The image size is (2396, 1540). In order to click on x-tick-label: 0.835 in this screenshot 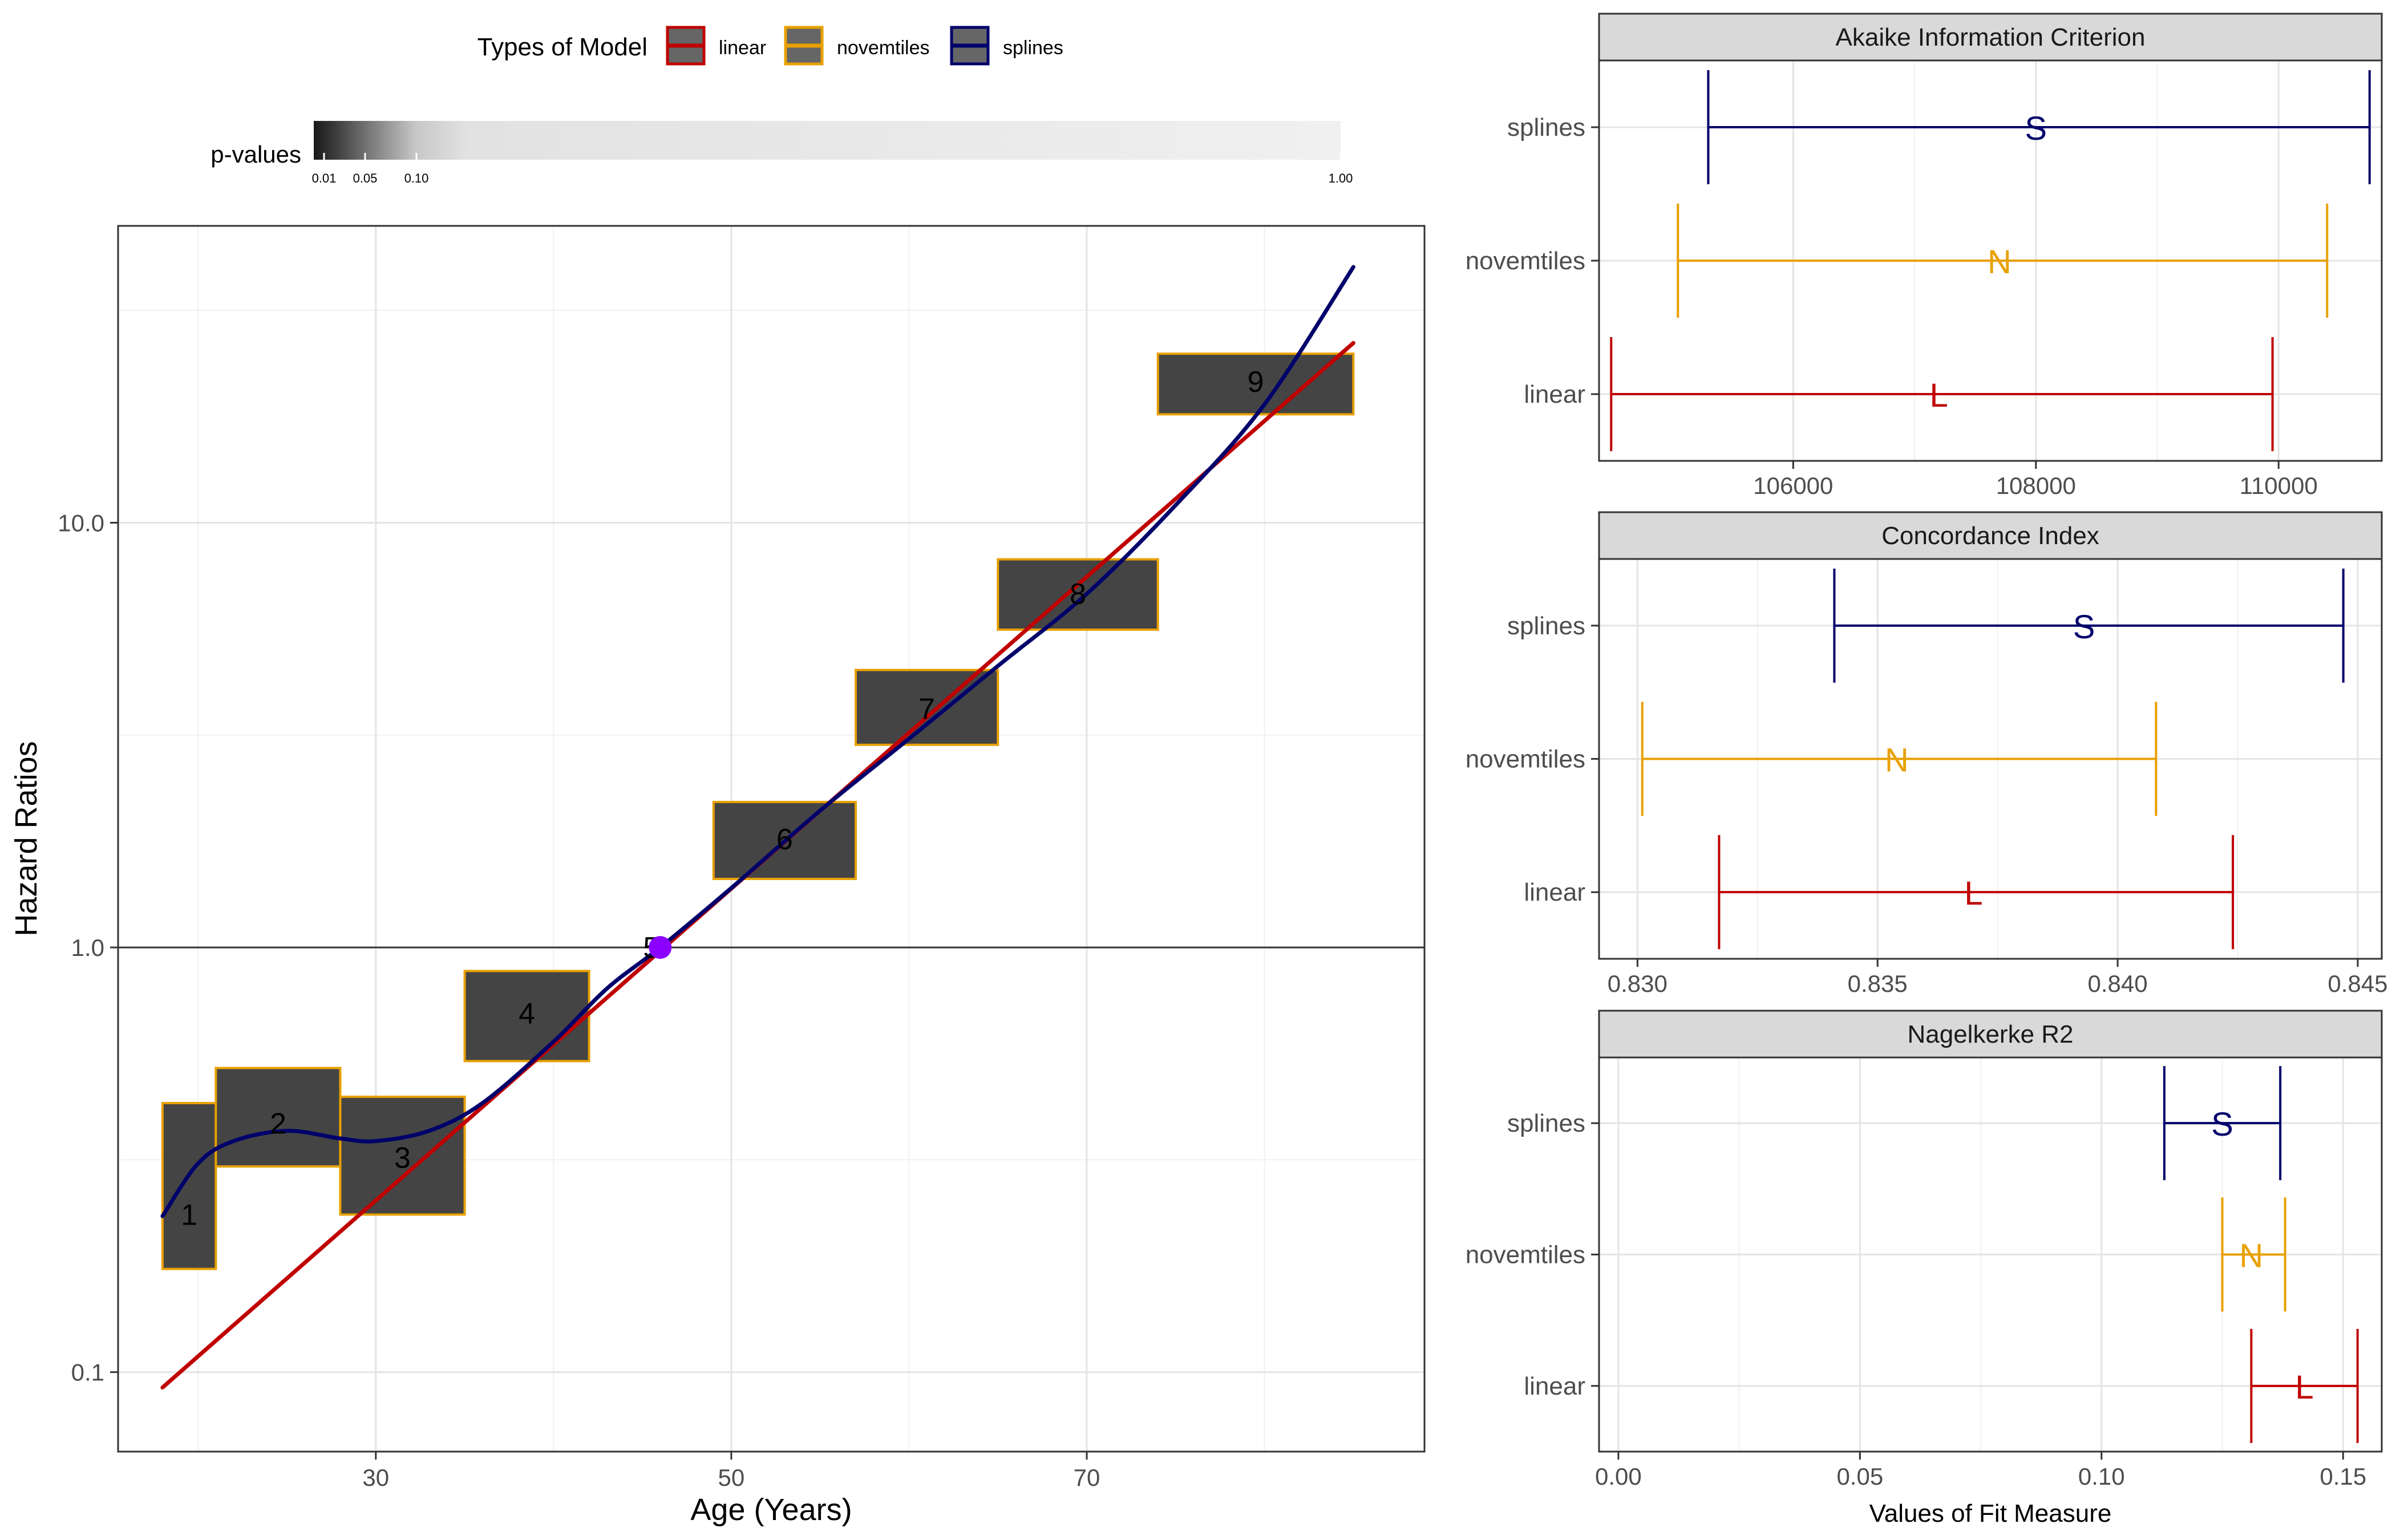, I will do `click(1878, 983)`.